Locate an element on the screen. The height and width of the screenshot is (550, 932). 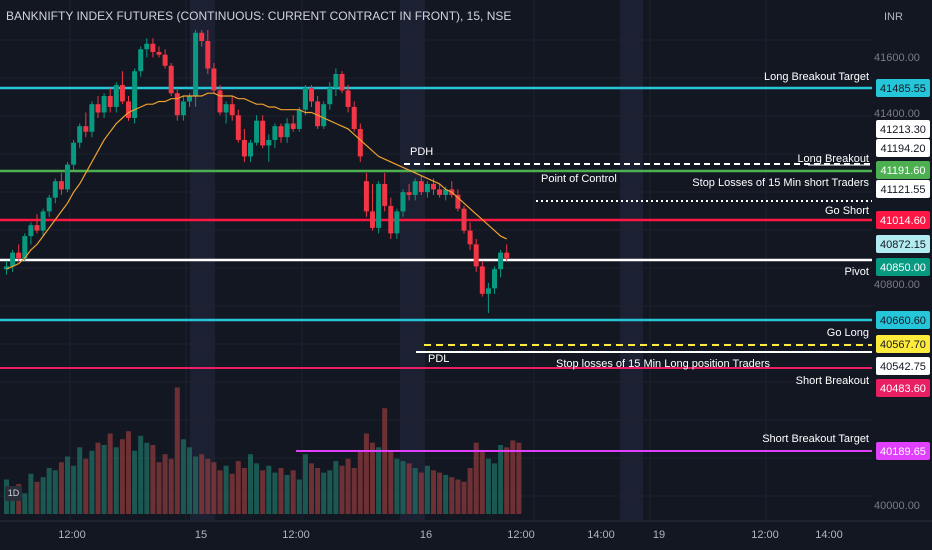
level-label: Go Short is located at coordinates (847, 211).